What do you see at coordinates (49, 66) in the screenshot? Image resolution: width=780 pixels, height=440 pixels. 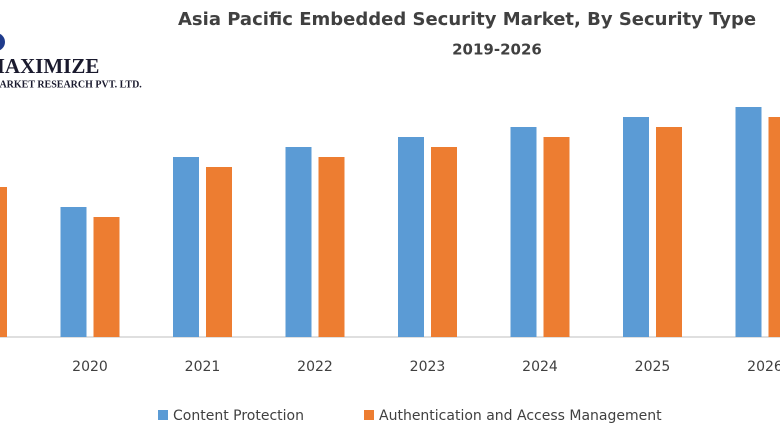 I see `logo-name: MAXIMIZE` at bounding box center [49, 66].